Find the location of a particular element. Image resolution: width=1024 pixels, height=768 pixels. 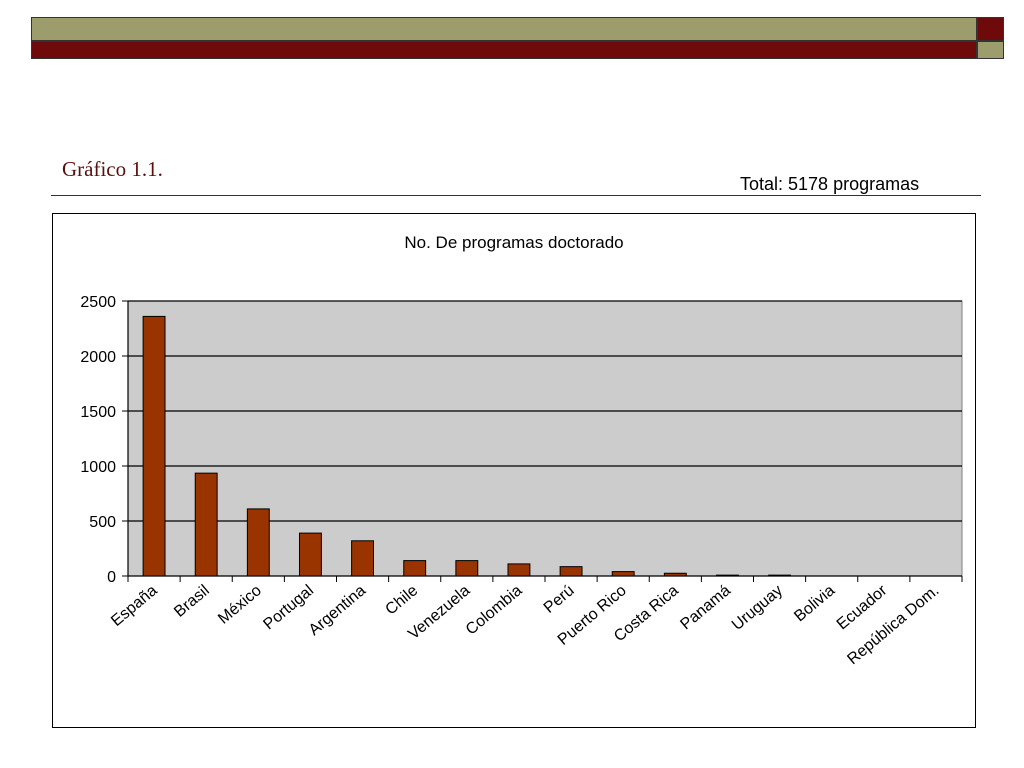

x-tick-label: España is located at coordinates (134, 606).